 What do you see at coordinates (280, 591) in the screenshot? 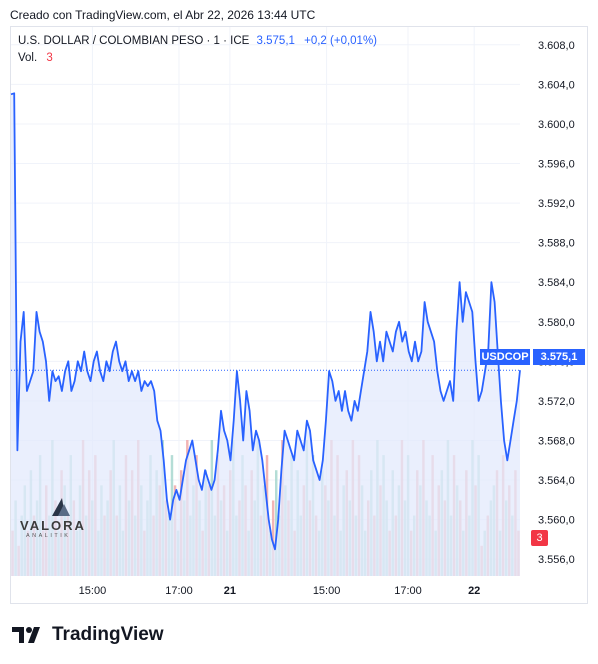
I see `x-axis: 15:00 17:00 21 15:00 17:00 22` at bounding box center [280, 591].